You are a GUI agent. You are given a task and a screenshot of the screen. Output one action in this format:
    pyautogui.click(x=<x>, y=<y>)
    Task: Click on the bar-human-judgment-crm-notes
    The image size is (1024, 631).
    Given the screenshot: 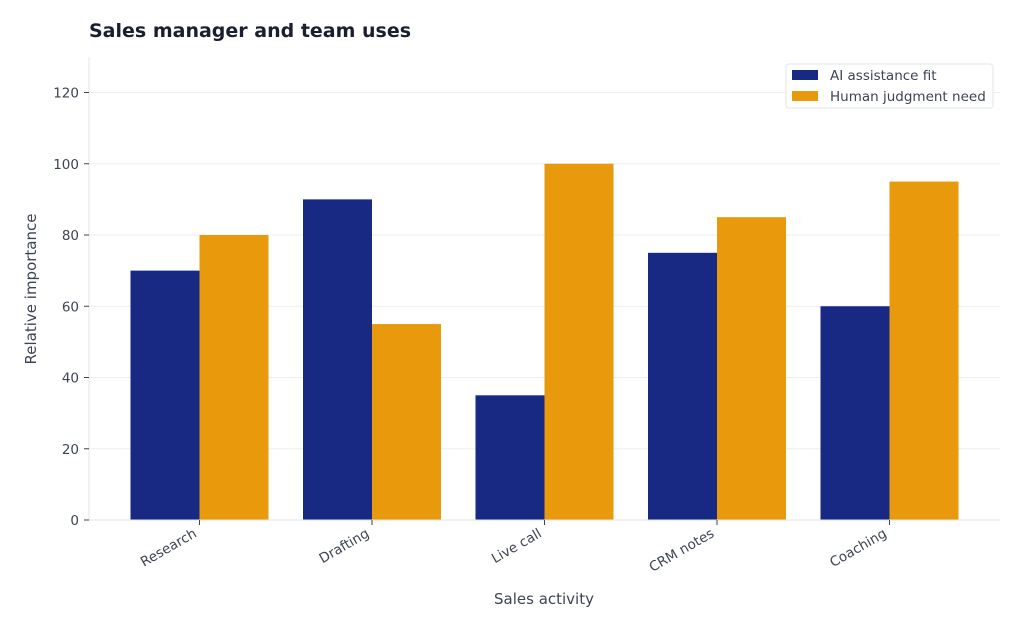 What is the action you would take?
    pyautogui.click(x=751, y=368)
    